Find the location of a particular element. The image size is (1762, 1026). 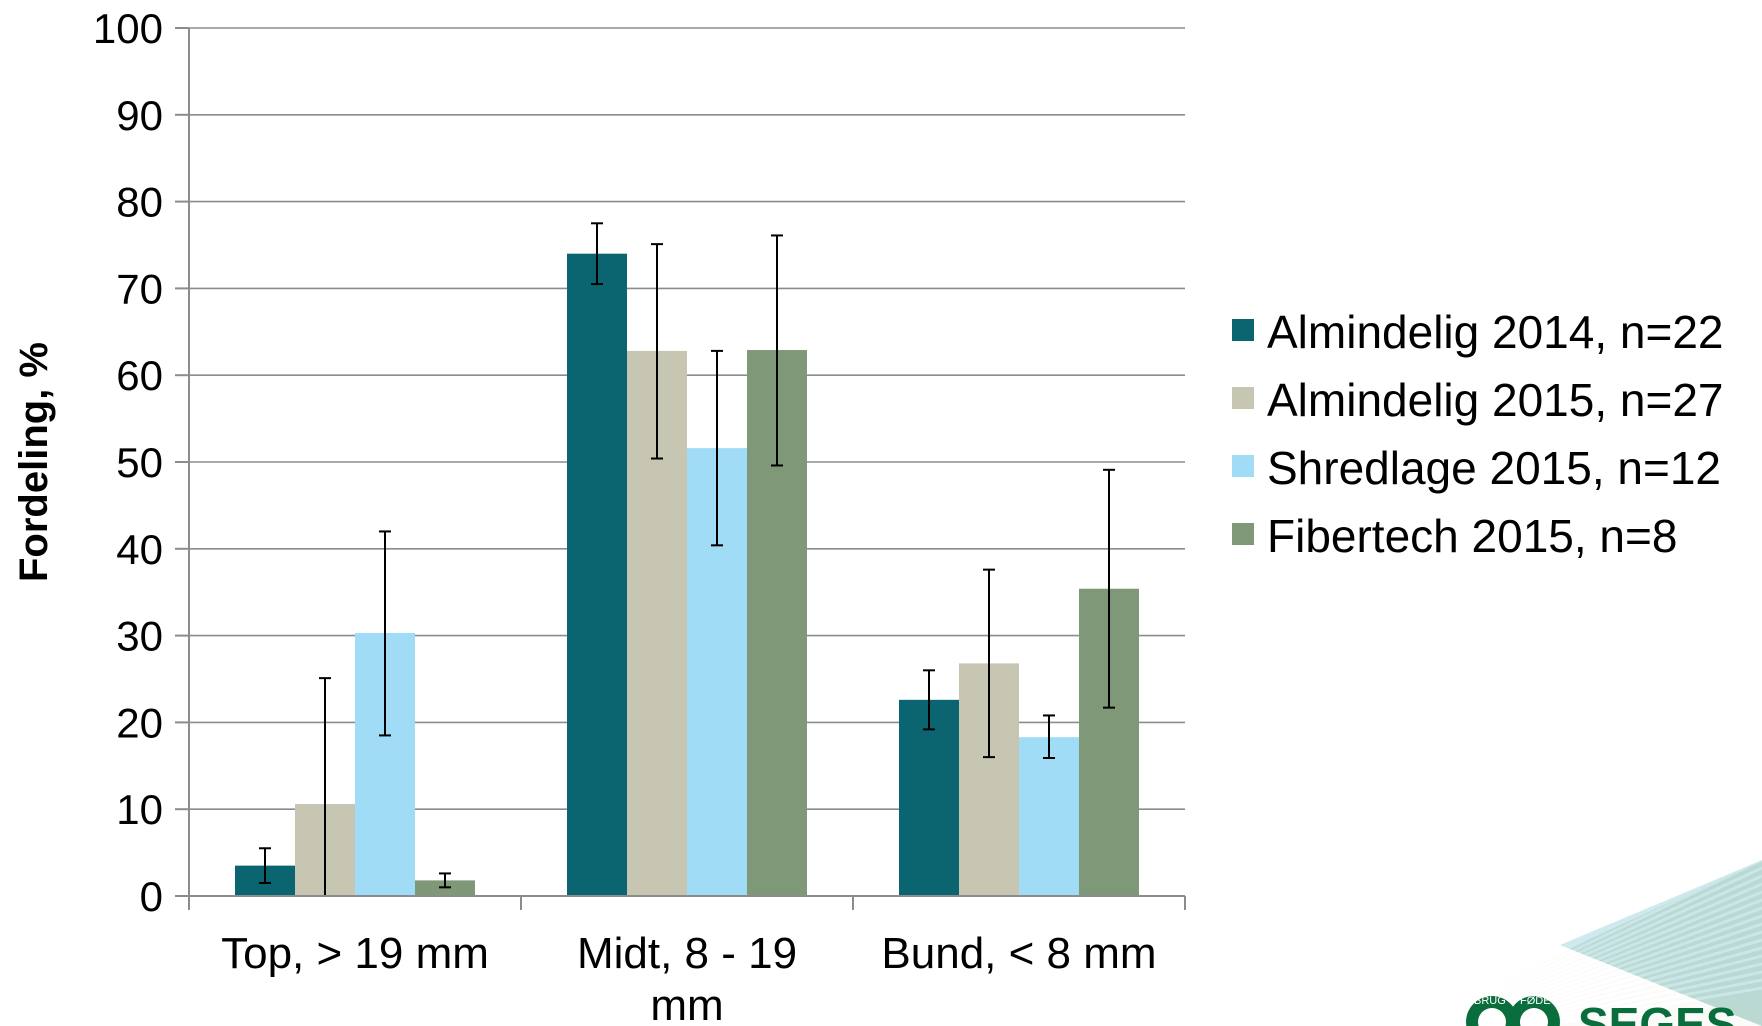

logo-ring-text-left: BRUG is located at coordinates (1490, 1001).